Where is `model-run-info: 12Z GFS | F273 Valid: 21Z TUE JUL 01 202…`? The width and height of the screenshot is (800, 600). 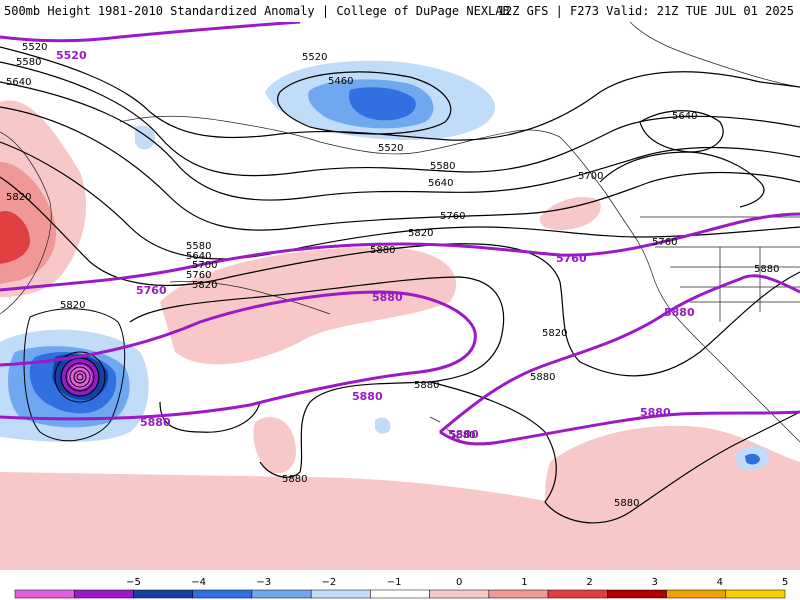
model-run-info: 12Z GFS | F273 Valid: 21Z TUE JUL 01 202… is located at coordinates (645, 11).